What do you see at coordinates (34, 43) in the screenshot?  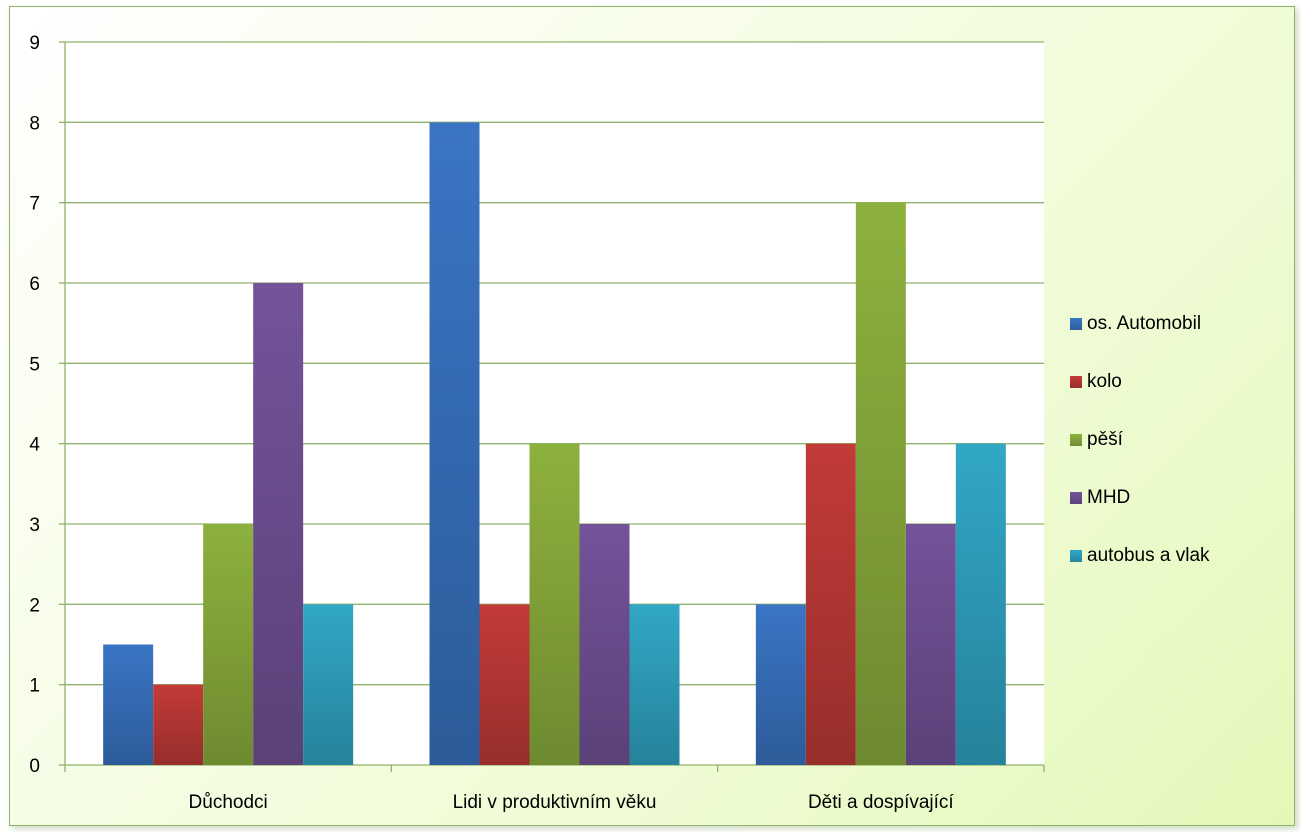 I see `y-tick-label: 9` at bounding box center [34, 43].